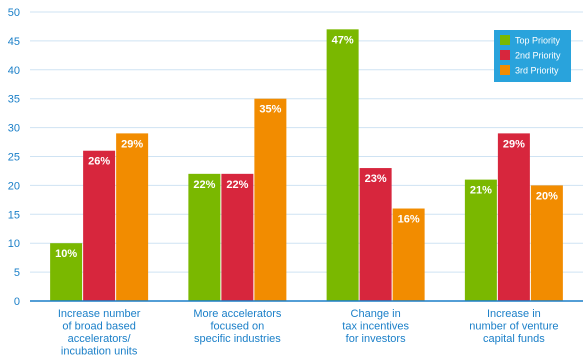 The width and height of the screenshot is (585, 357). Describe the element at coordinates (409, 220) in the screenshot. I see `data-label: 16%` at that location.